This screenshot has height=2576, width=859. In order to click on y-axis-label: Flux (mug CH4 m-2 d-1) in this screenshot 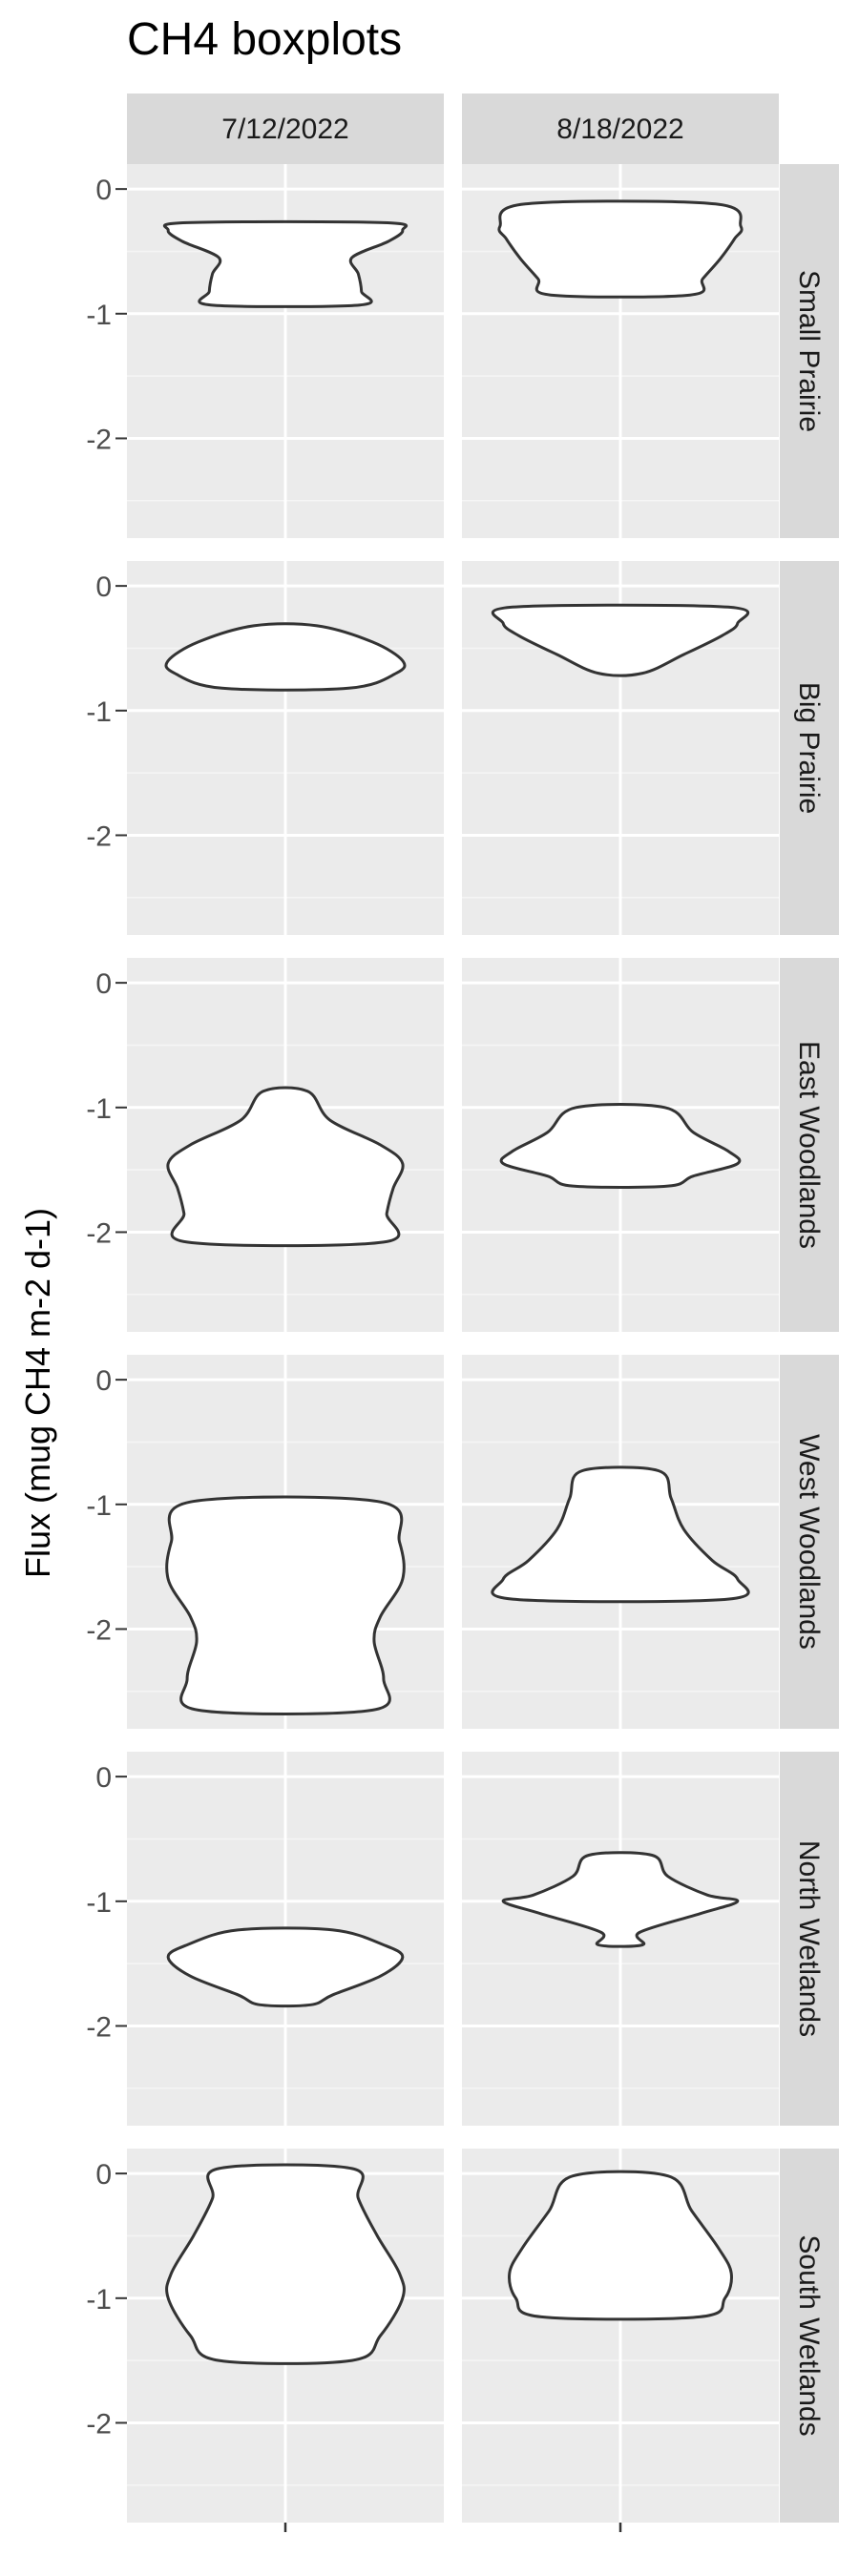, I will do `click(37, 1393)`.